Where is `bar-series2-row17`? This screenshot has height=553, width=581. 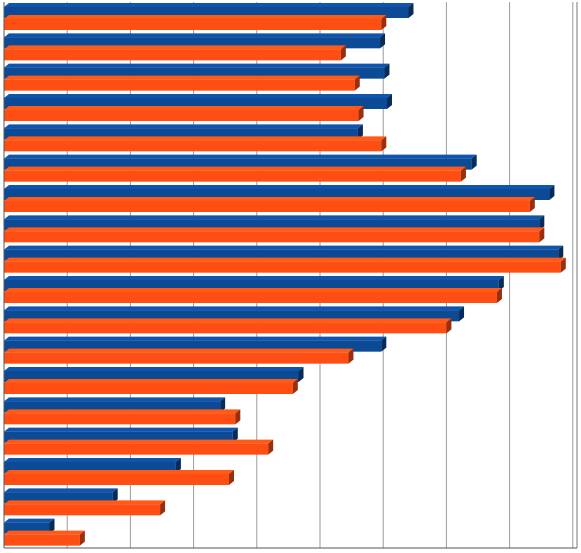
bar-series2-row17 is located at coordinates (85, 508).